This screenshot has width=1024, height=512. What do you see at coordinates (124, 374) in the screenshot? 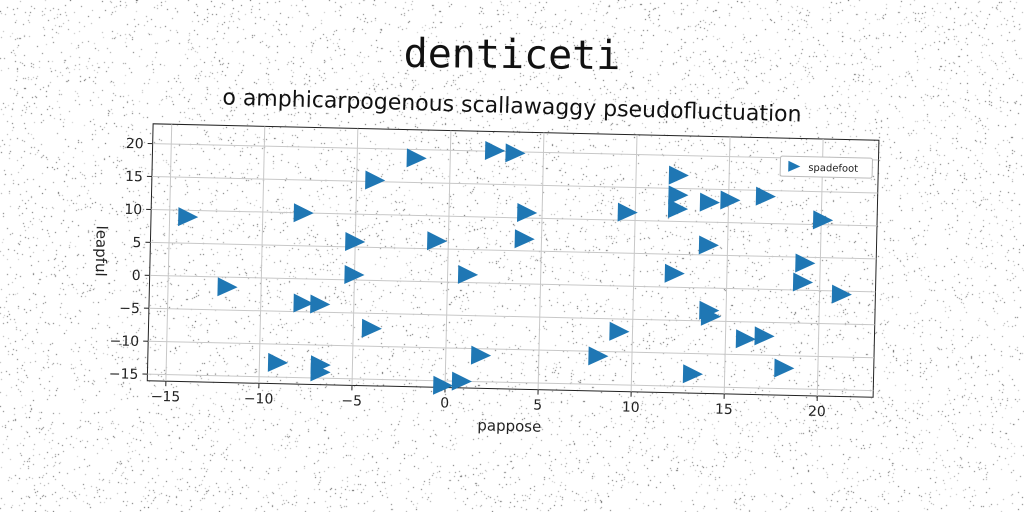
I see `y-tick-label-0: −15` at bounding box center [124, 374].